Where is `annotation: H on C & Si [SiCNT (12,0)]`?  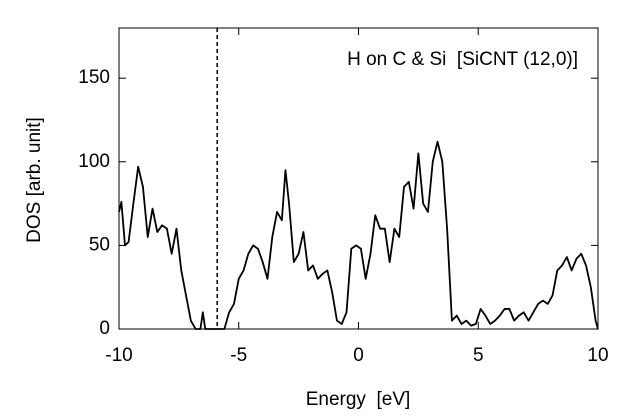
annotation: H on C & Si [SiCNT (12,0)] is located at coordinates (462, 59).